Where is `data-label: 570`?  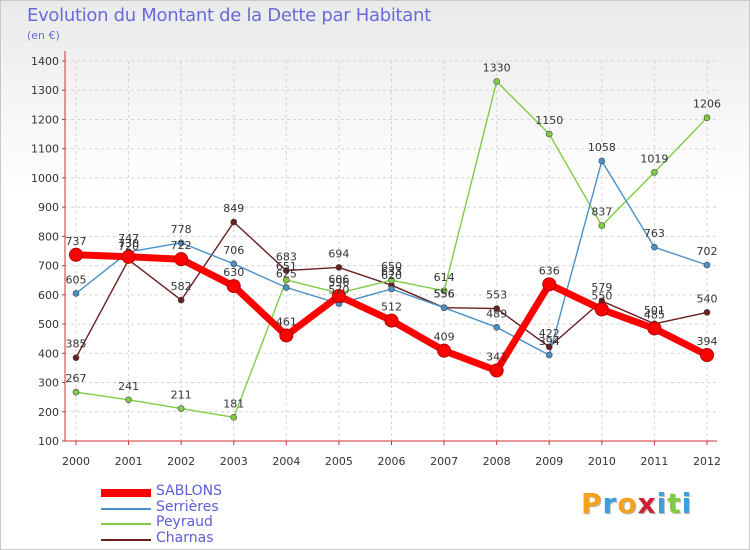
data-label: 570 is located at coordinates (338, 290).